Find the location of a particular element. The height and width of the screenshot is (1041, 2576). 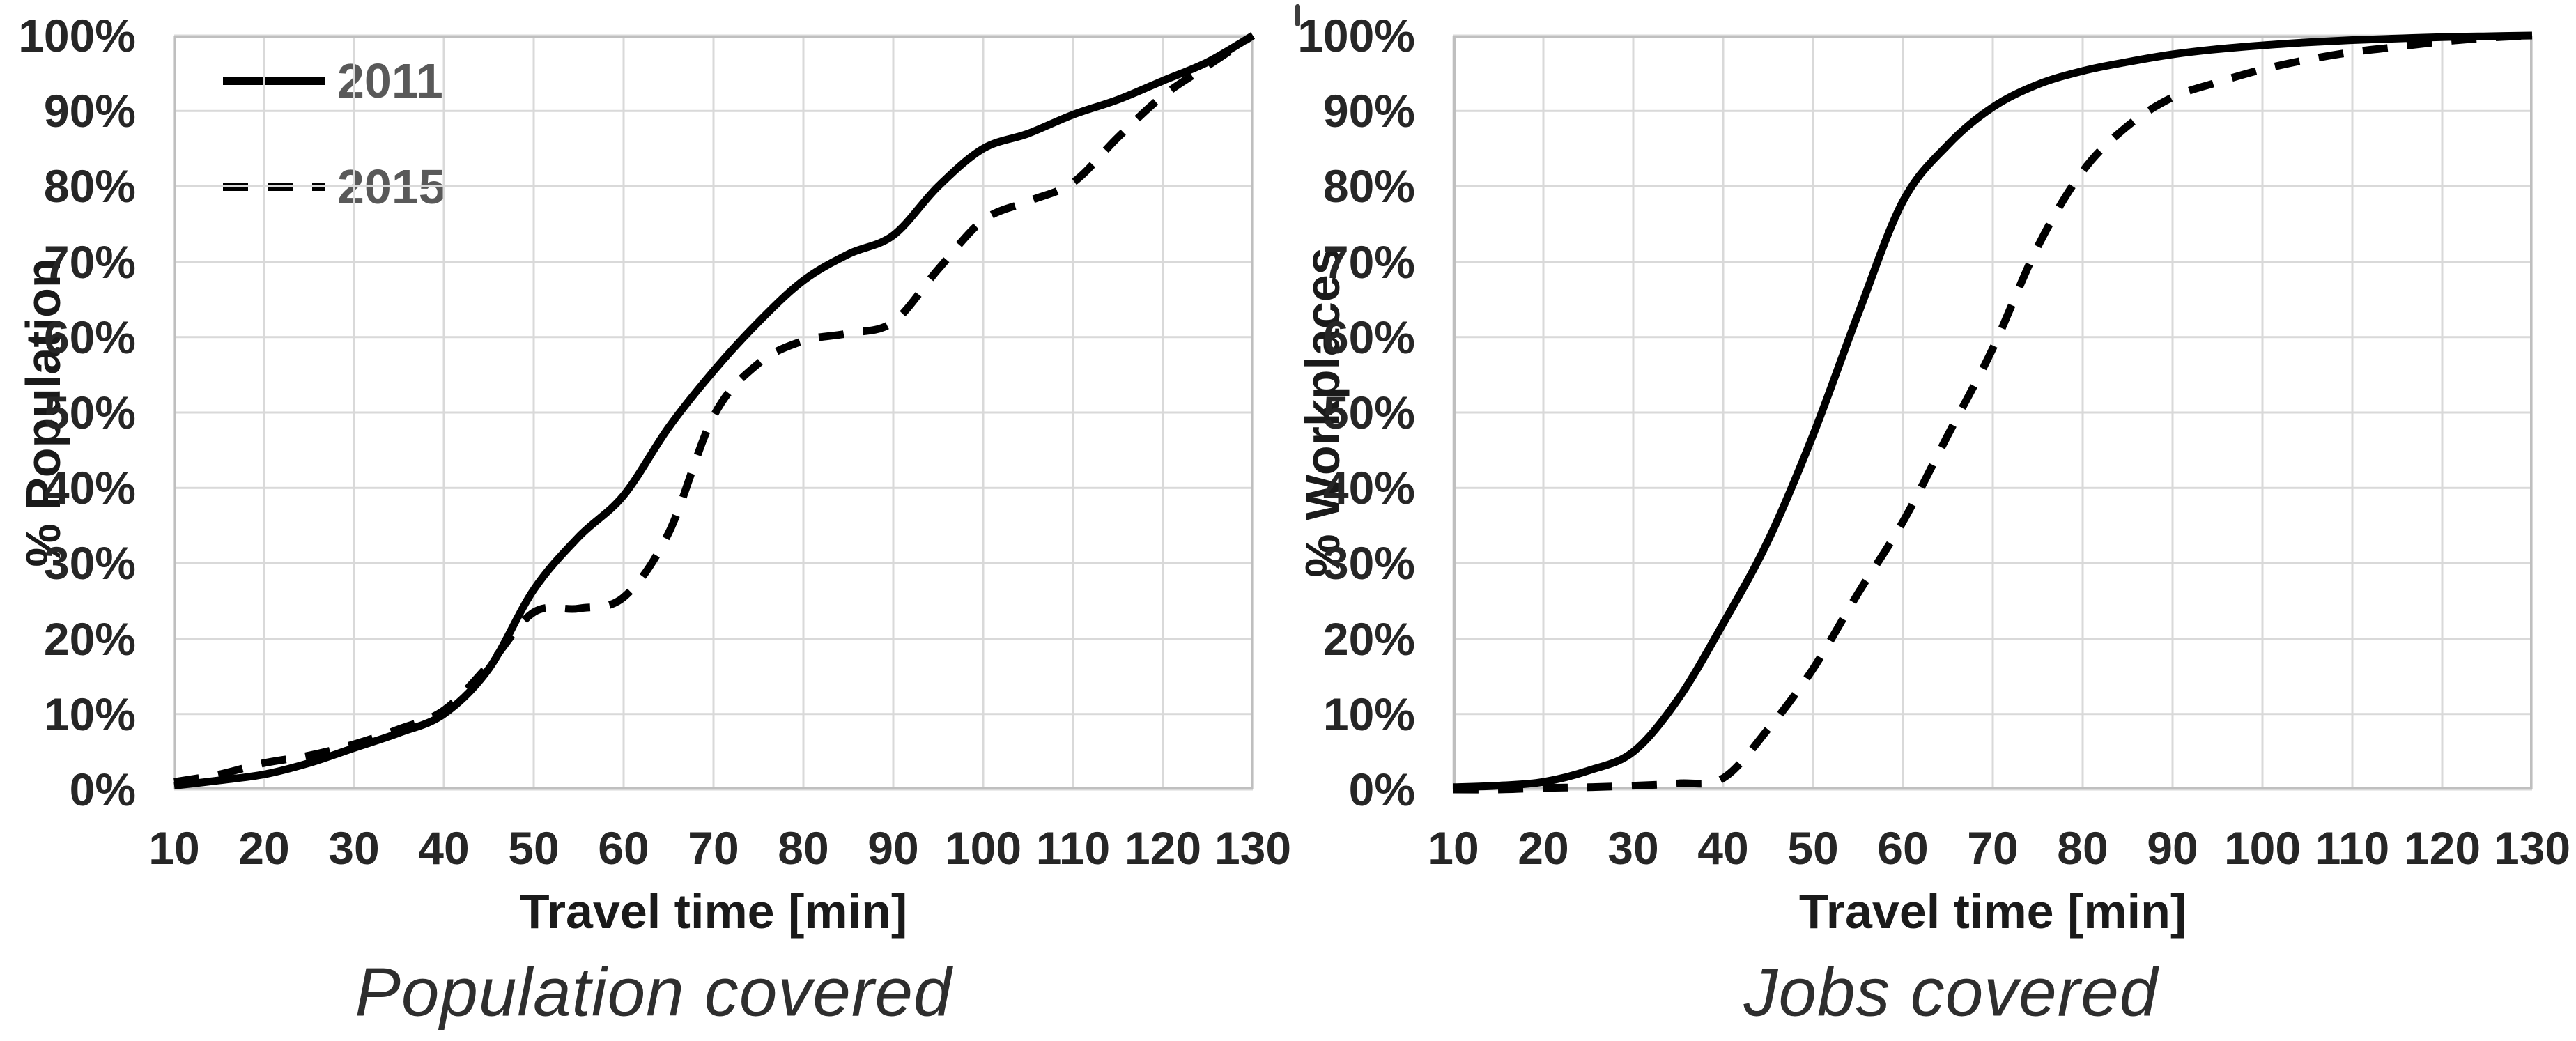

population-x-tick-label: 110 is located at coordinates (1073, 848).